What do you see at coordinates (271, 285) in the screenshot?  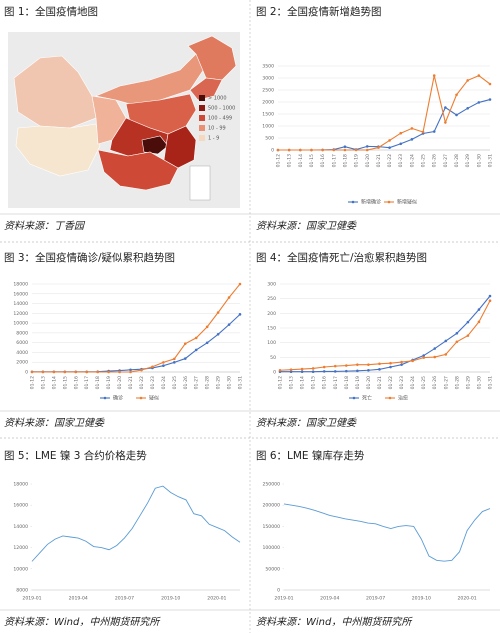 I see `y-tick-label: 300` at bounding box center [271, 285].